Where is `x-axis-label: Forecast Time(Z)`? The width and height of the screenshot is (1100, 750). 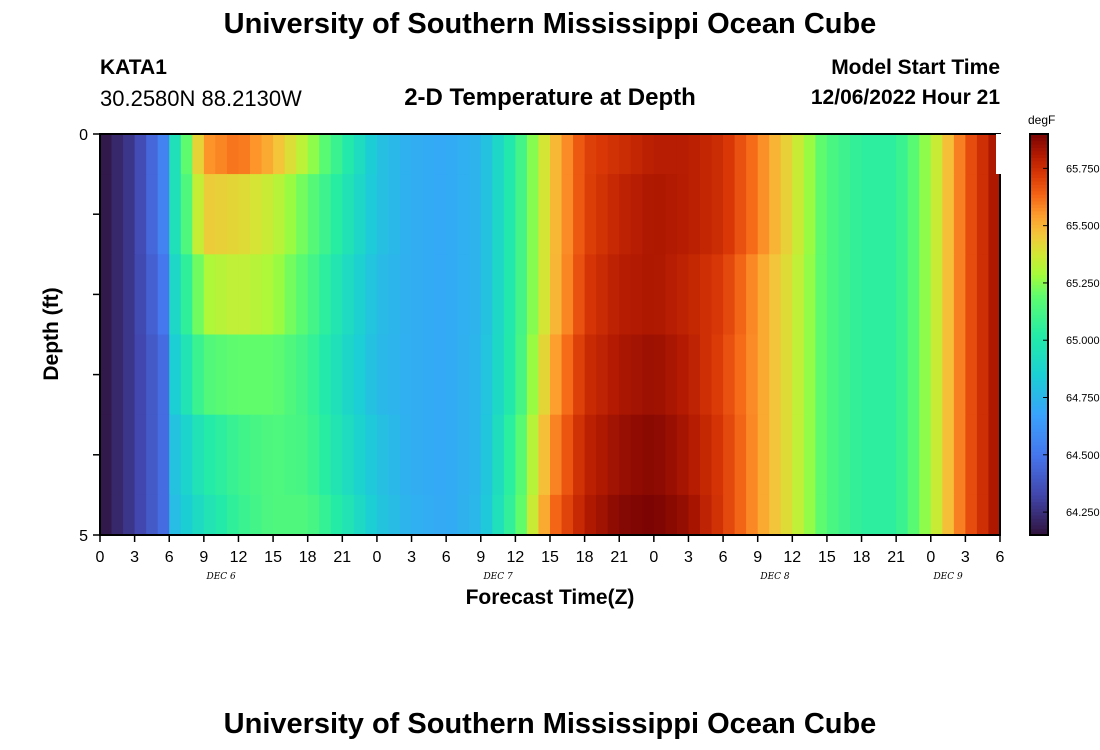
x-axis-label: Forecast Time(Z) is located at coordinates (550, 597).